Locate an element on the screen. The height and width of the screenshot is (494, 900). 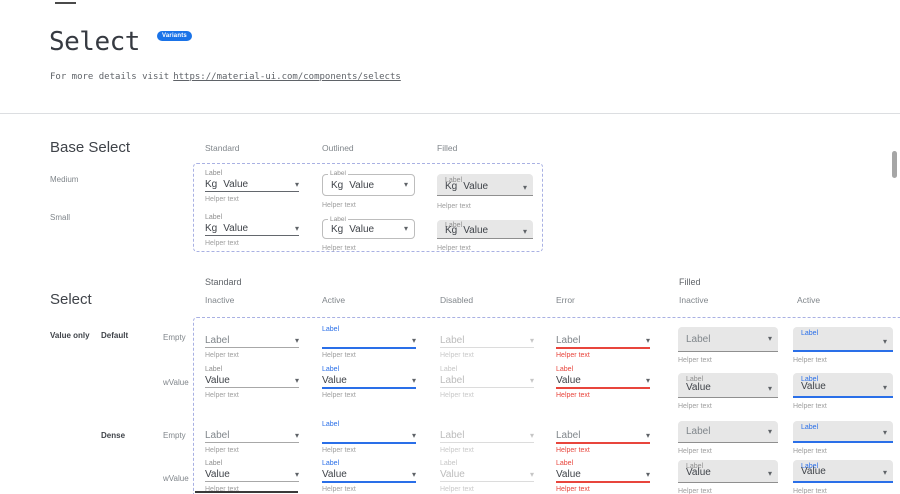
row-label-small: Small is located at coordinates (60, 217).